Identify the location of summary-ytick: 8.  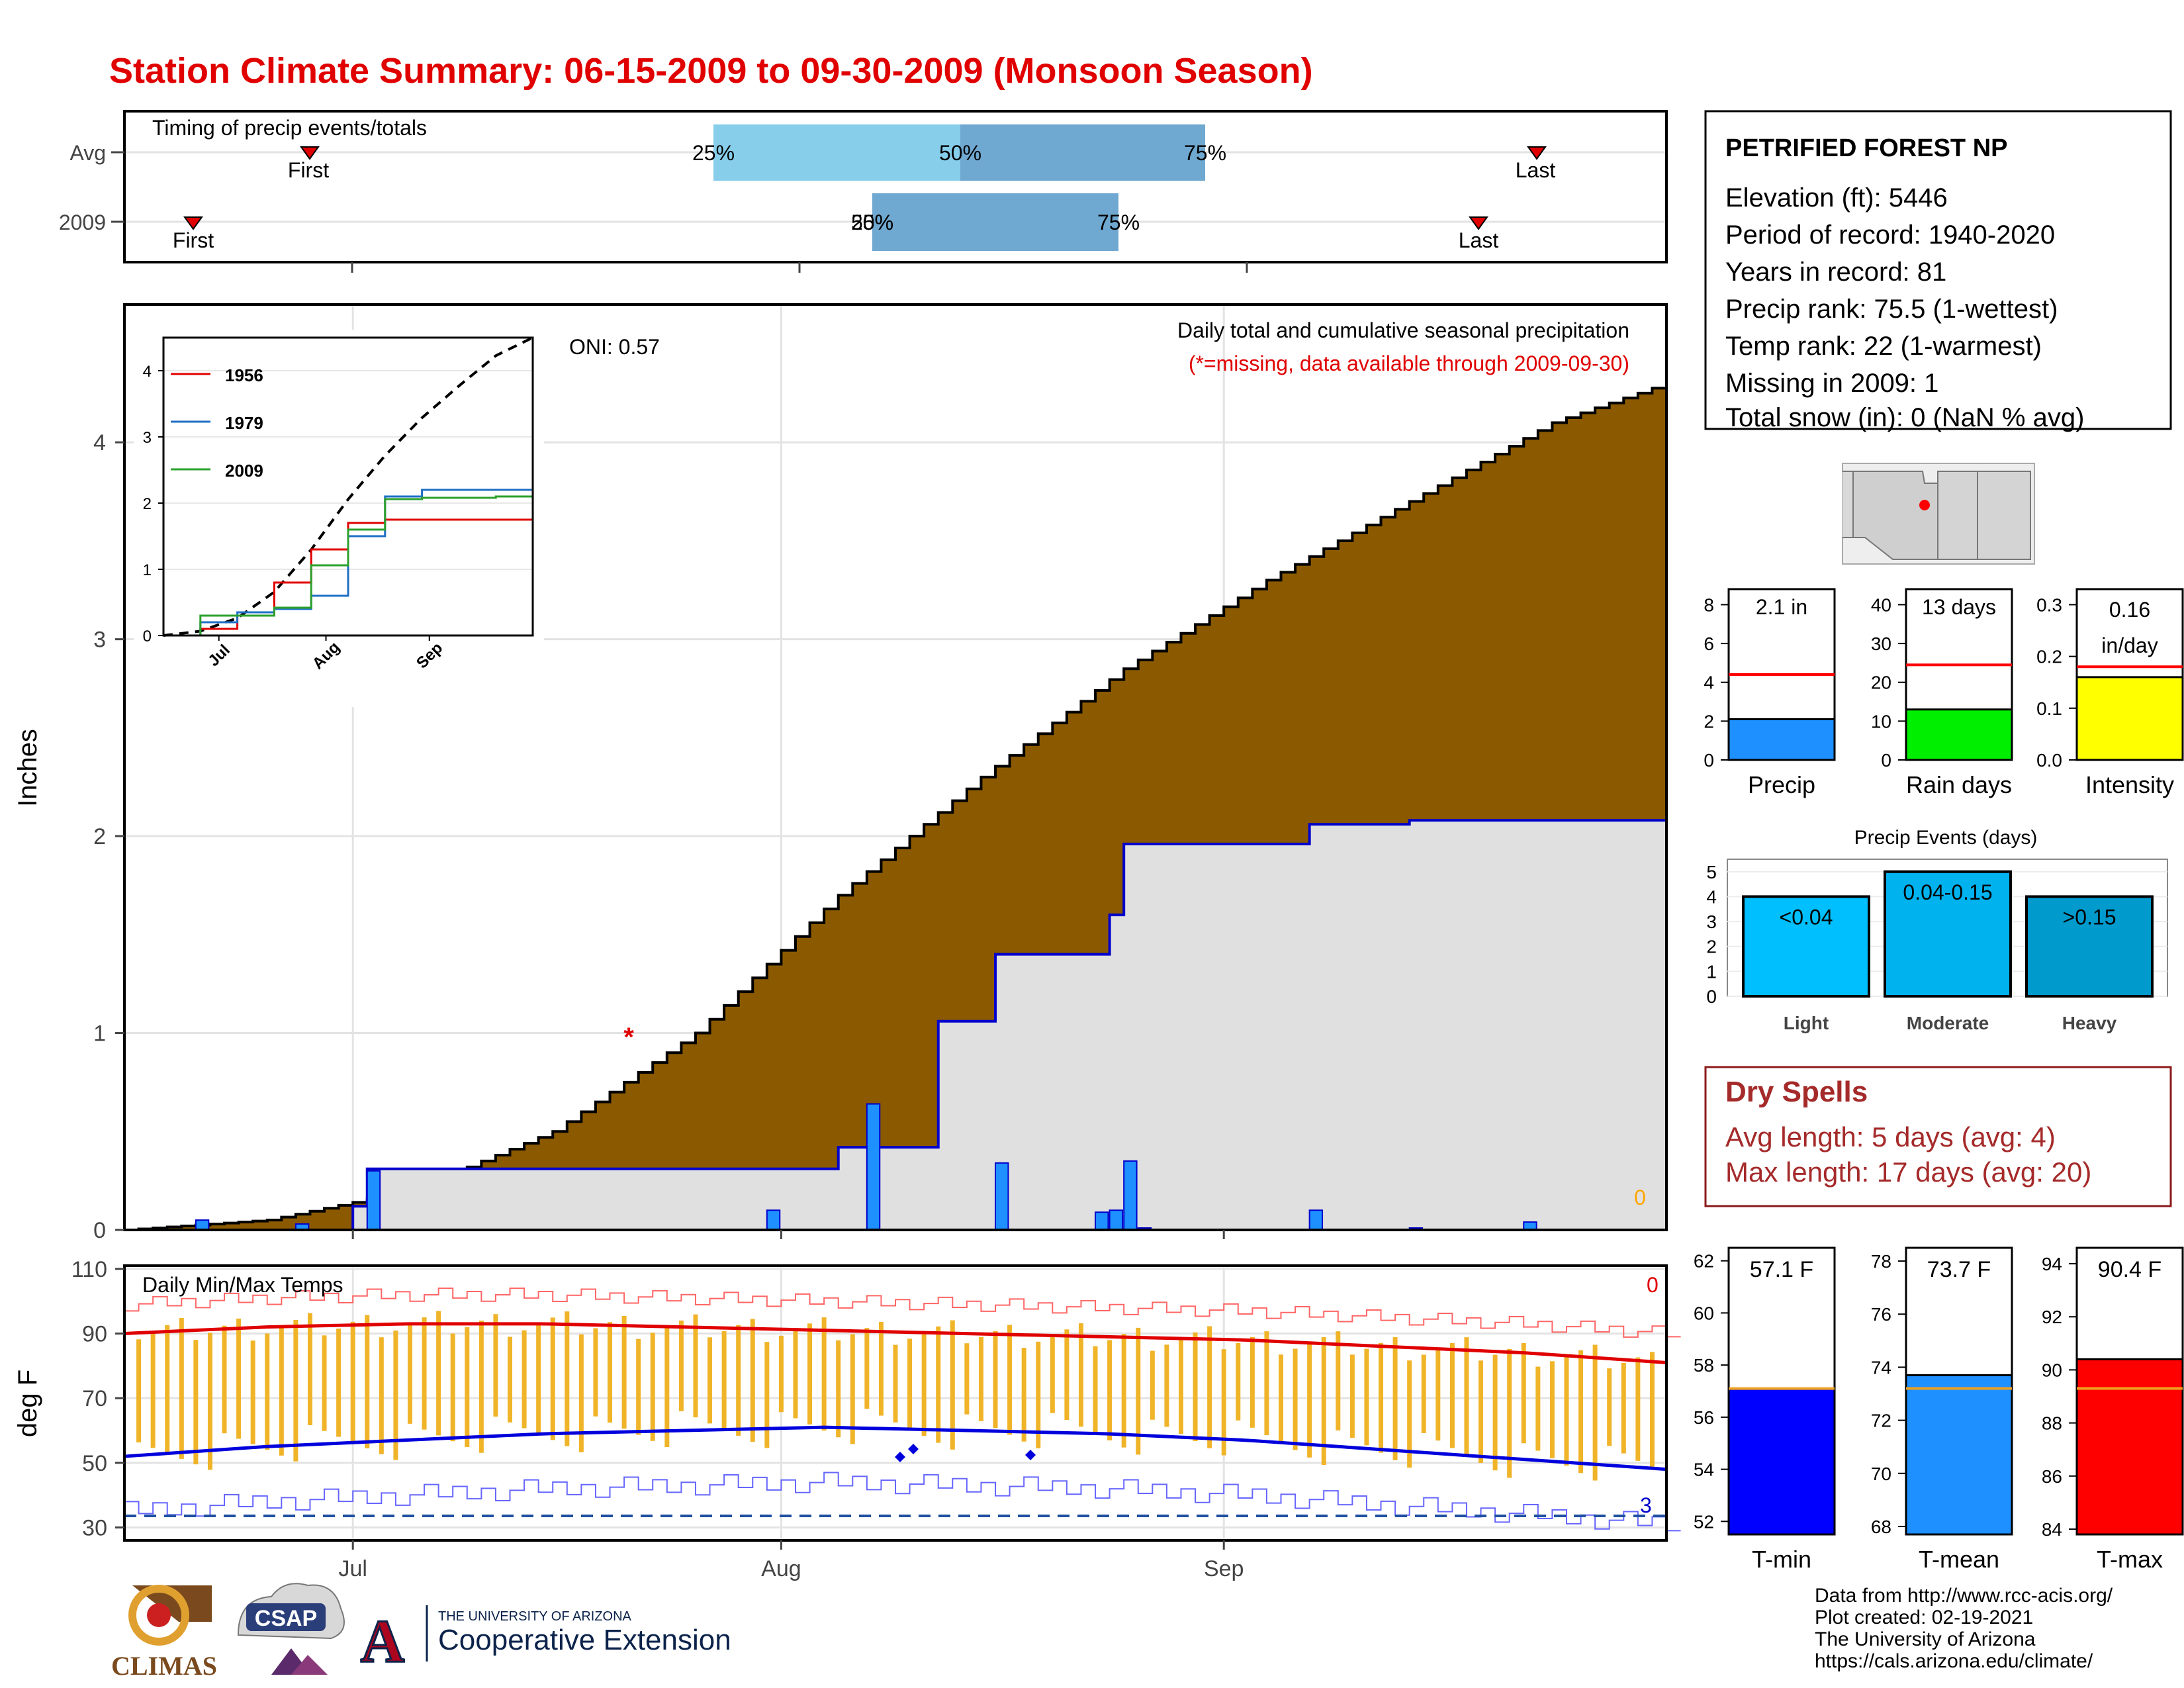
(1709, 604).